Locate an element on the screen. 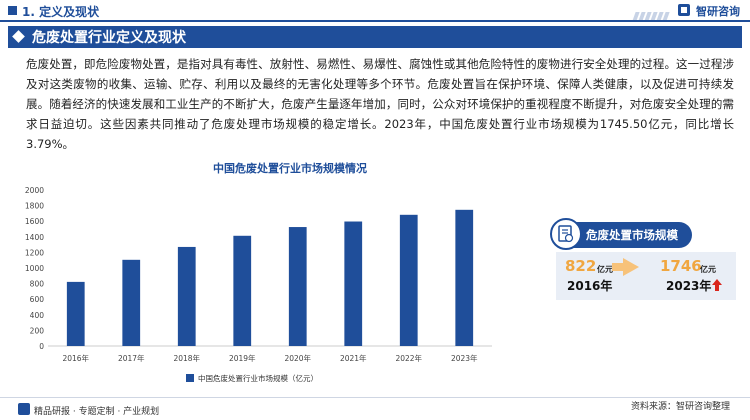 The height and width of the screenshot is (420, 750). start-unit: 亿元 is located at coordinates (605, 269).